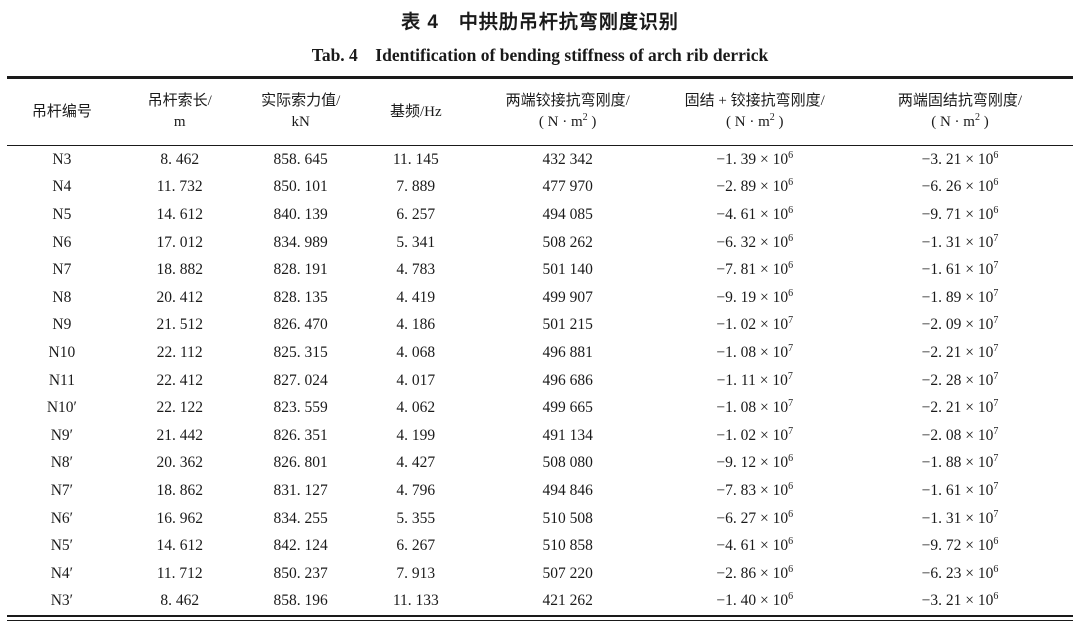 The height and width of the screenshot is (629, 1080). Describe the element at coordinates (755, 296) in the screenshot. I see `cell-fixed-plus-hinged-stiffness: −9. 19 × 106` at that location.